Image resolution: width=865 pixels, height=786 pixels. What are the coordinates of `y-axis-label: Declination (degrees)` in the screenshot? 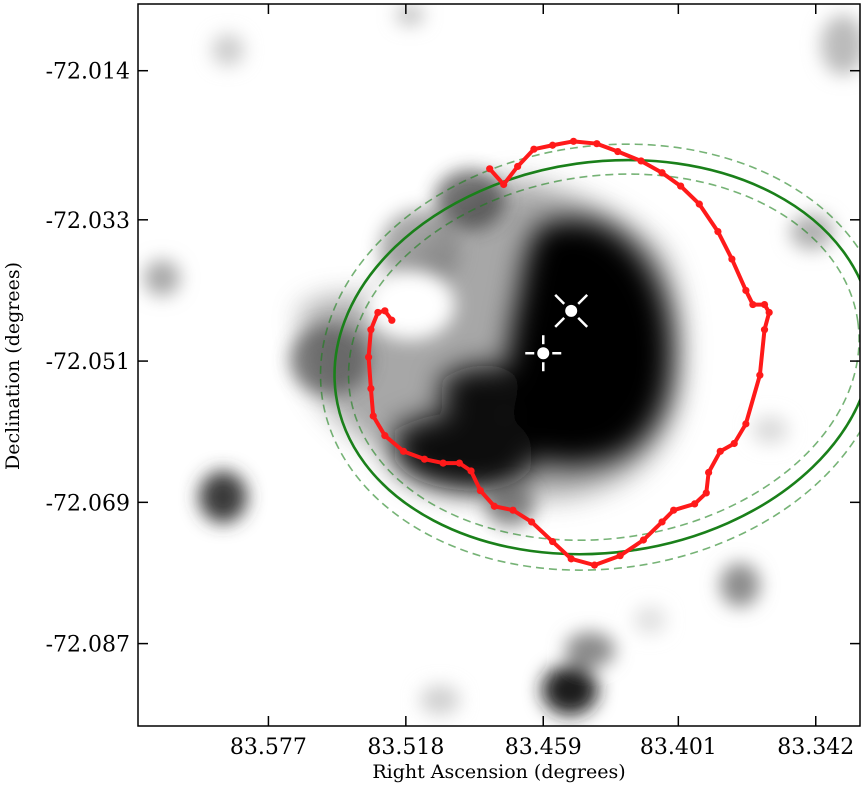 It's located at (13, 366).